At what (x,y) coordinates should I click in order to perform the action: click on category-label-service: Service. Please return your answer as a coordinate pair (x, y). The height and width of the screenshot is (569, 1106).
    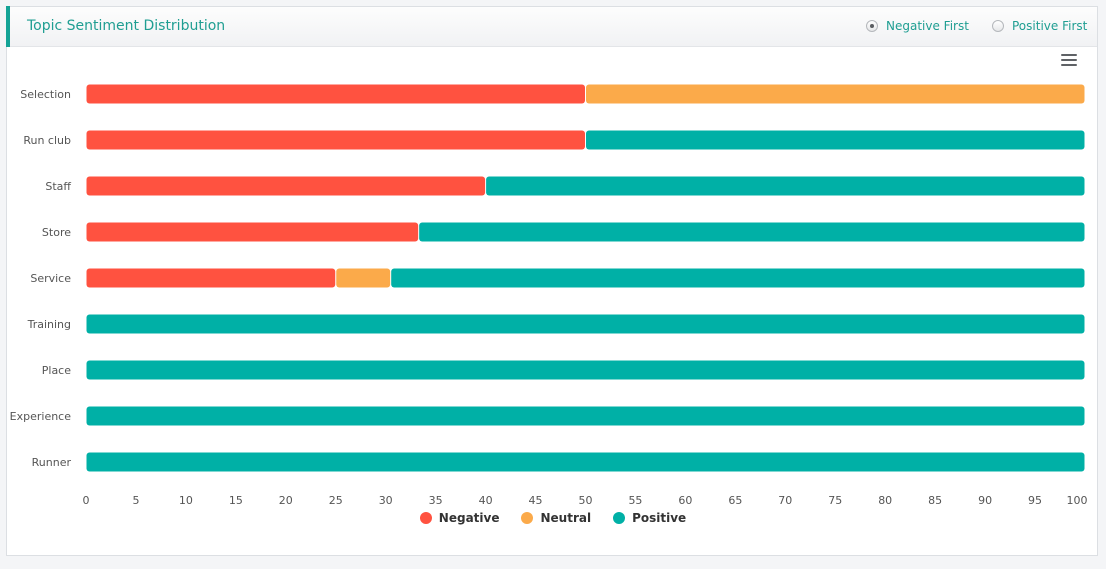
    Looking at the image, I should click on (50, 278).